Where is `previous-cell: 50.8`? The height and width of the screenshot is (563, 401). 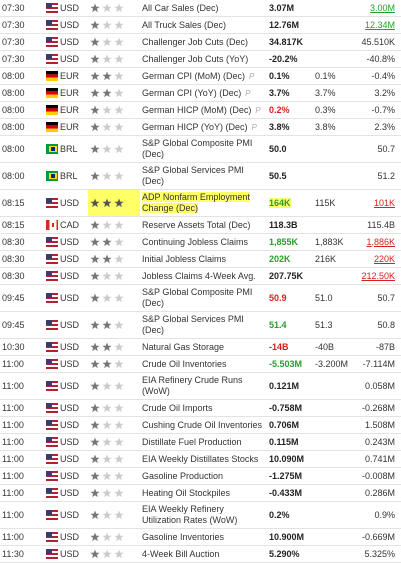
previous-cell: 50.8 is located at coordinates (377, 325).